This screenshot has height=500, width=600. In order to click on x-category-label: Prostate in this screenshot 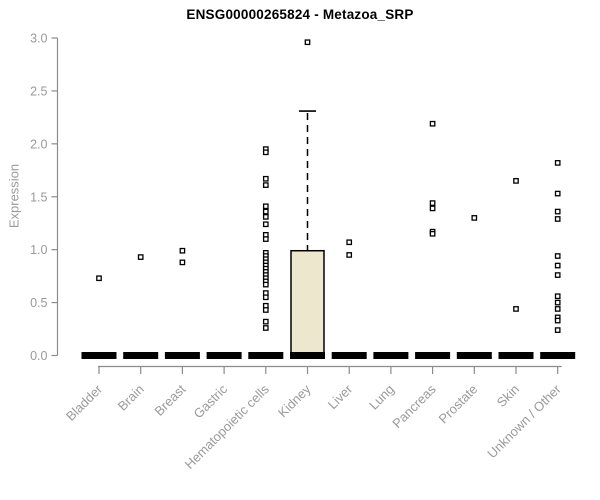, I will do `click(458, 404)`.